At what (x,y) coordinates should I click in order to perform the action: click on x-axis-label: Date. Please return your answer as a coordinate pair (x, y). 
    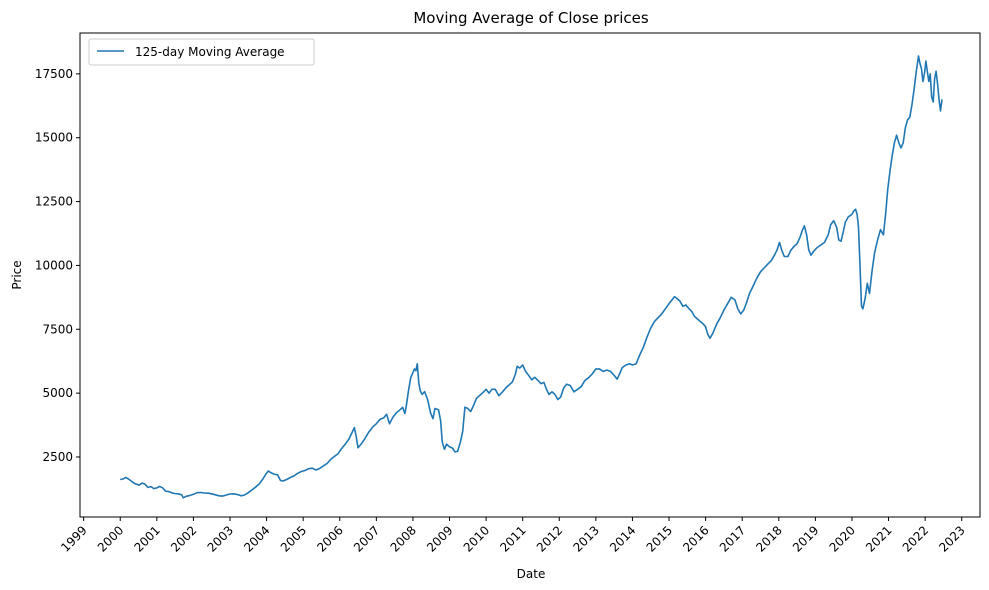
    Looking at the image, I should click on (531, 574).